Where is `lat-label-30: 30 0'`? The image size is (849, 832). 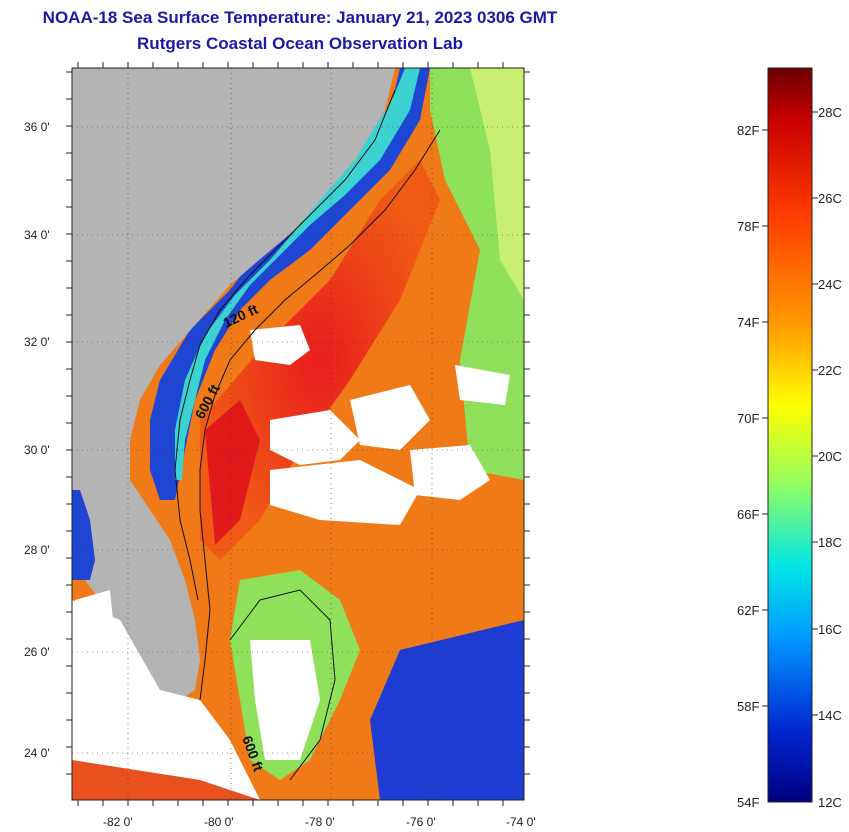
lat-label-30: 30 0' is located at coordinates (37, 450).